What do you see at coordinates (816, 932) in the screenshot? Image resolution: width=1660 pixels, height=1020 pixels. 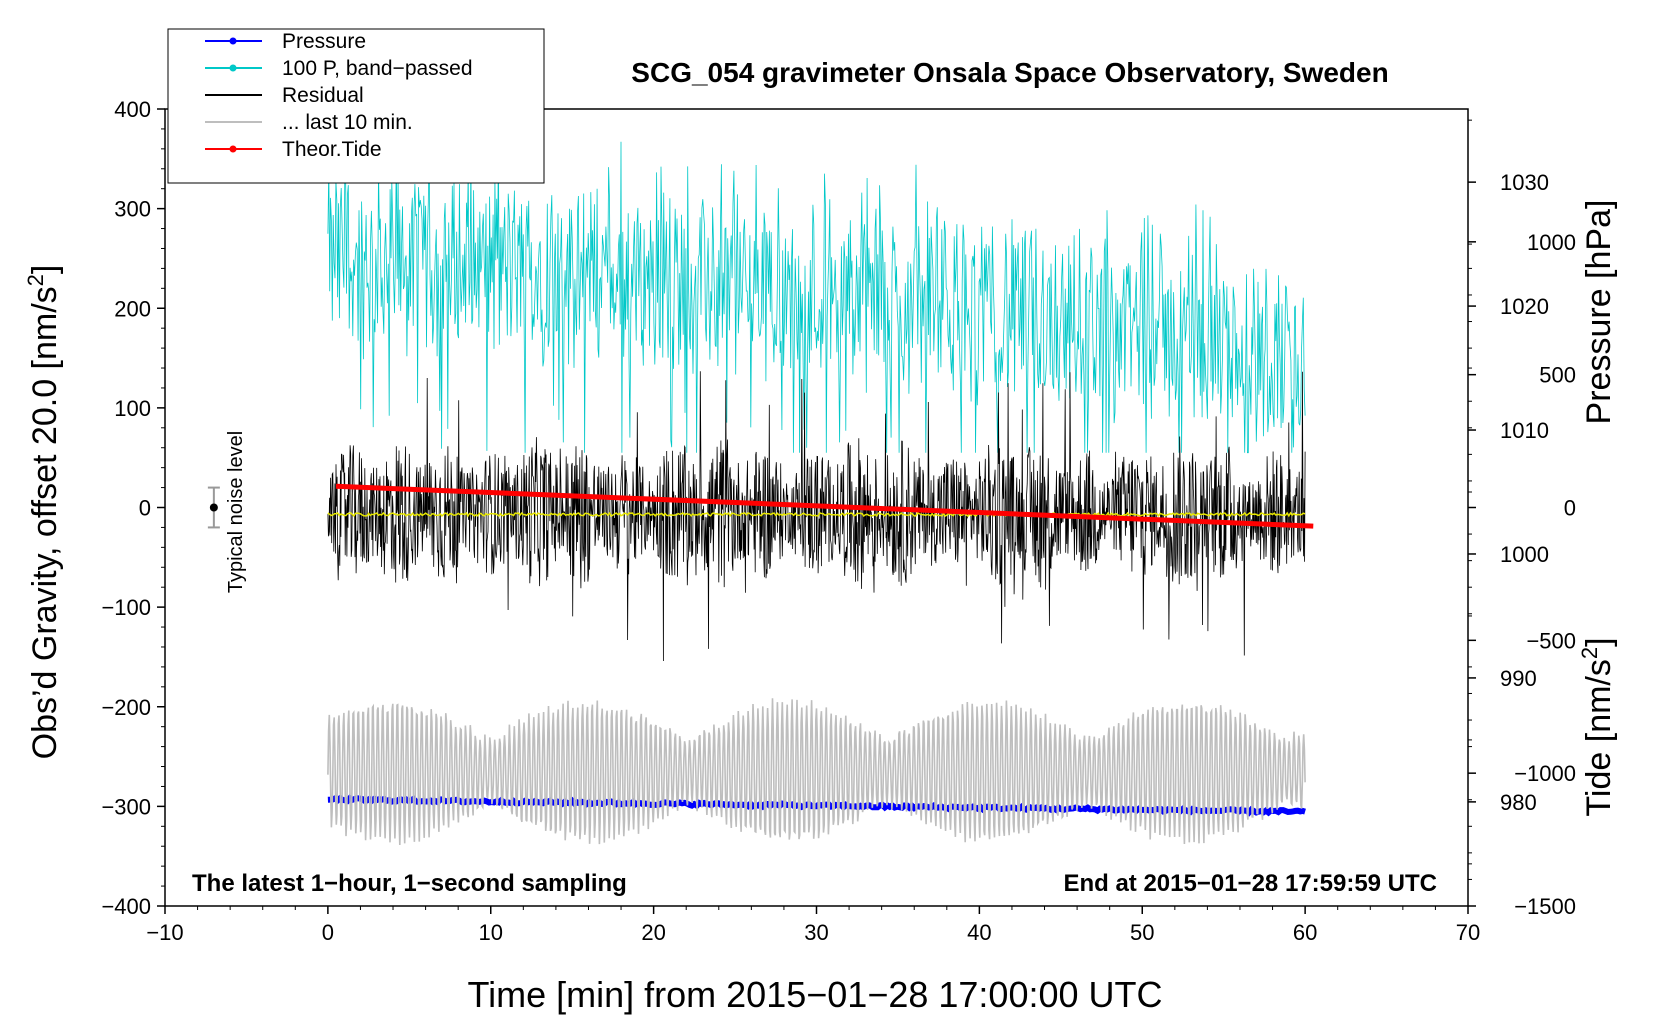 I see `x-tick-label: 30` at bounding box center [816, 932].